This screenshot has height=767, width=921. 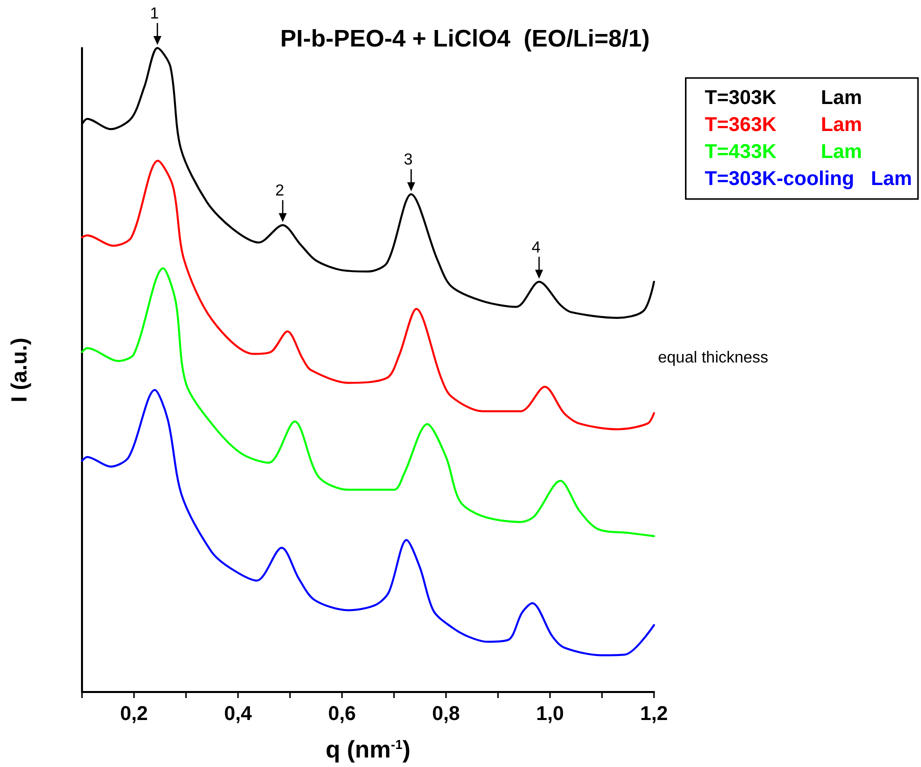 What do you see at coordinates (783, 152) in the screenshot?
I see `text: T=433K Lam` at bounding box center [783, 152].